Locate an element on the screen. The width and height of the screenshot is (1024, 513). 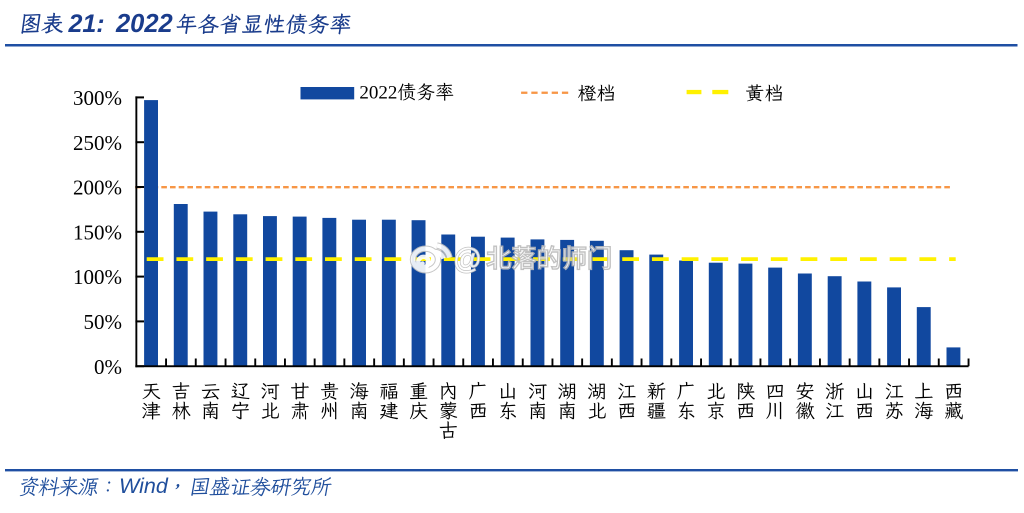
svg-text: 300% is located at coordinates (97, 98).